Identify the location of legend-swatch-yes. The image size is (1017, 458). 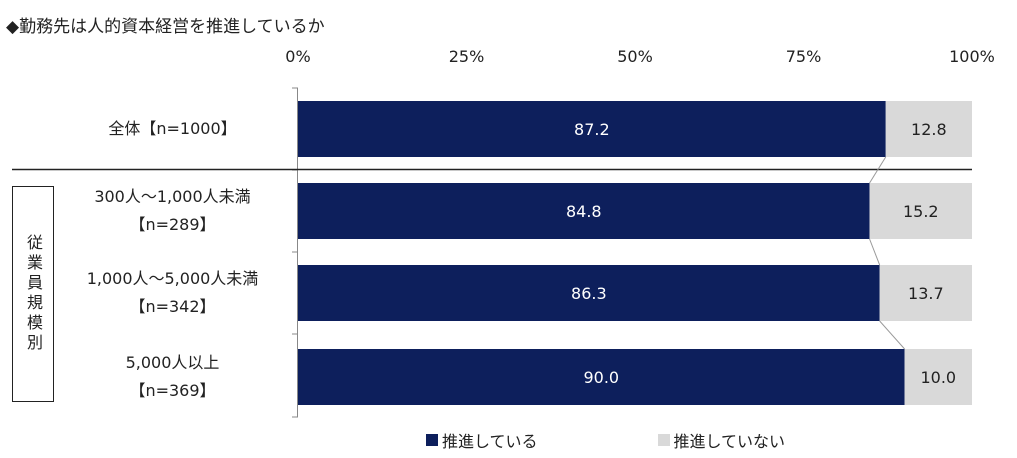
(432, 440).